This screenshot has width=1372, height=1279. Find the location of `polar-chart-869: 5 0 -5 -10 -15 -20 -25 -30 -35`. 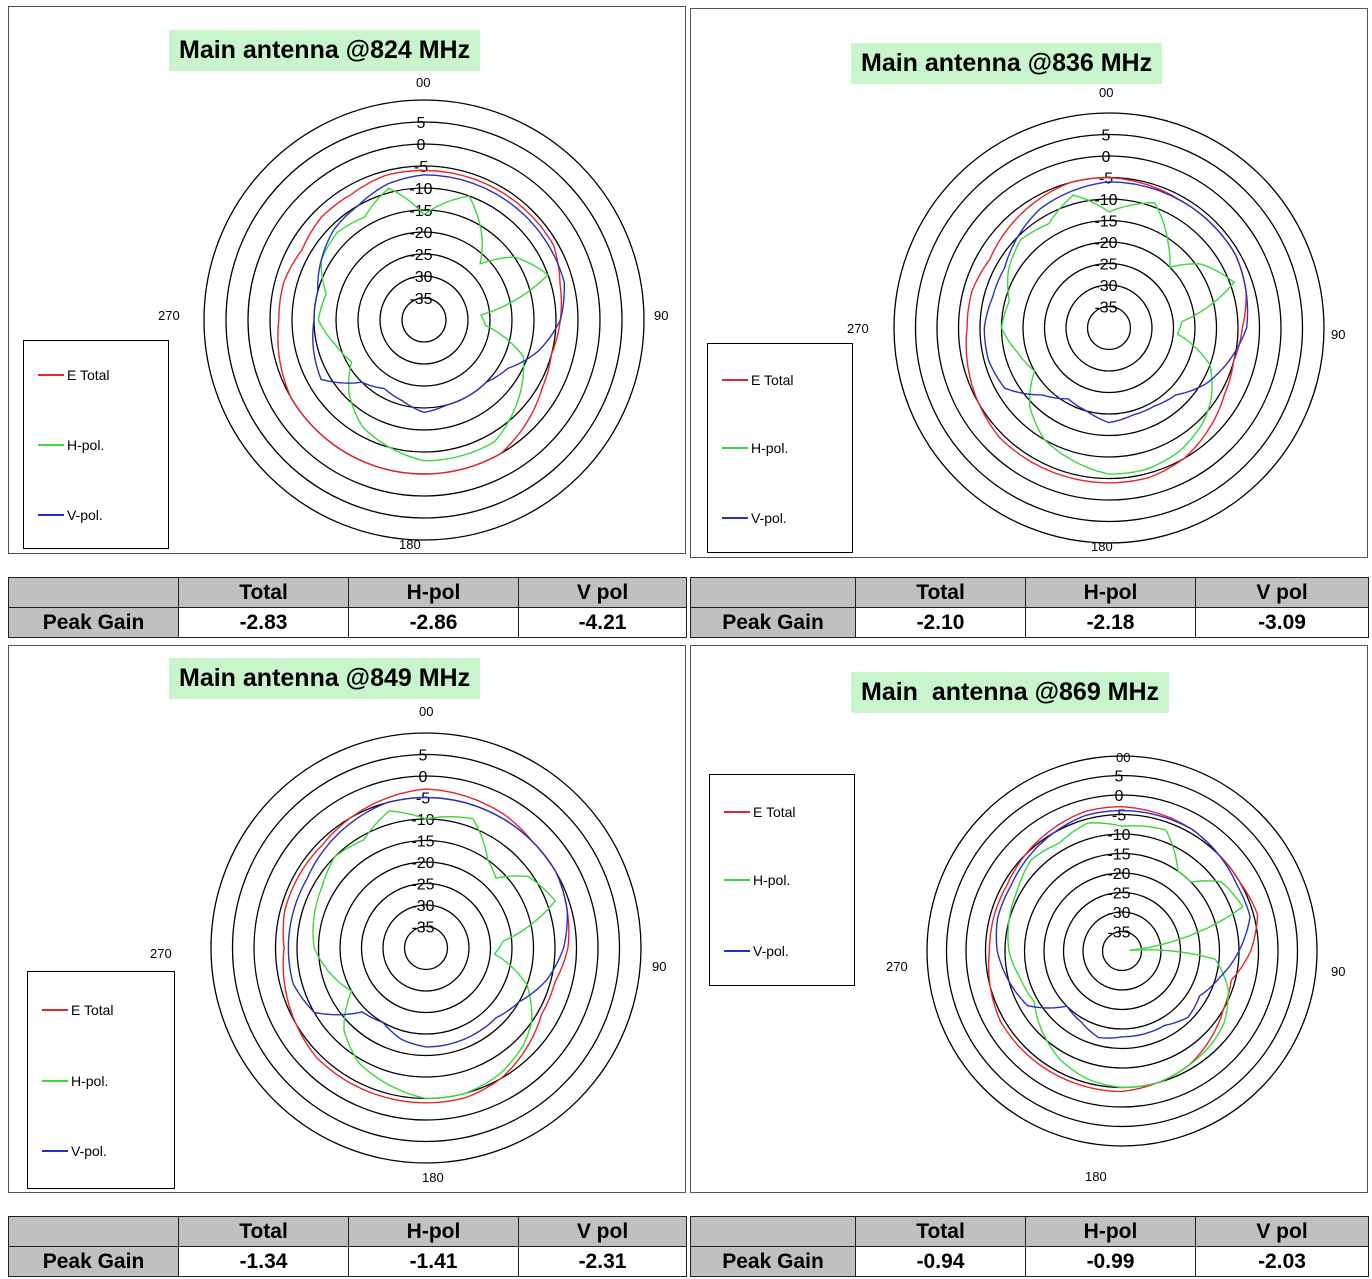

polar-chart-869: 5 0 -5 -10 -15 -20 -25 -30 -35 is located at coordinates (1122, 951).